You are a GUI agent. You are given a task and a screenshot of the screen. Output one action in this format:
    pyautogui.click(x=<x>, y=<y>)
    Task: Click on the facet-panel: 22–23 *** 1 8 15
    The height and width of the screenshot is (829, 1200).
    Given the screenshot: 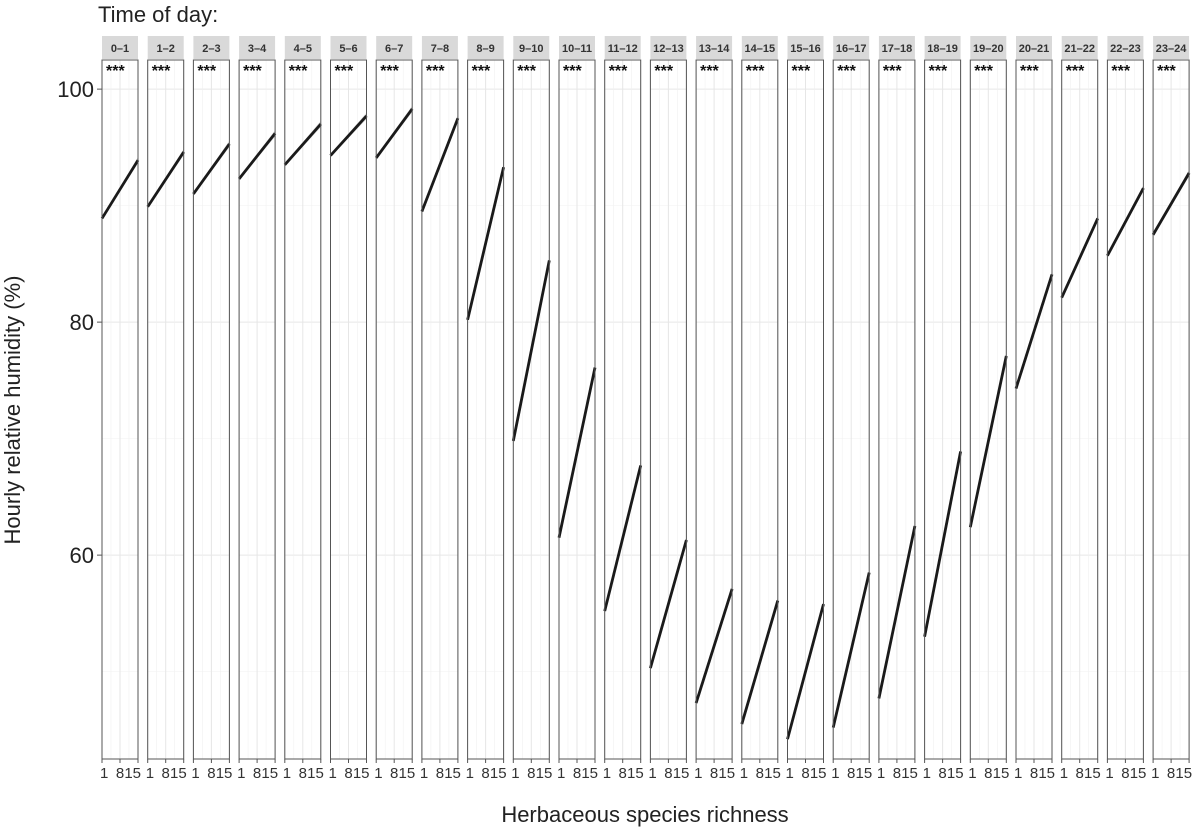 What is the action you would take?
    pyautogui.click(x=1125, y=409)
    